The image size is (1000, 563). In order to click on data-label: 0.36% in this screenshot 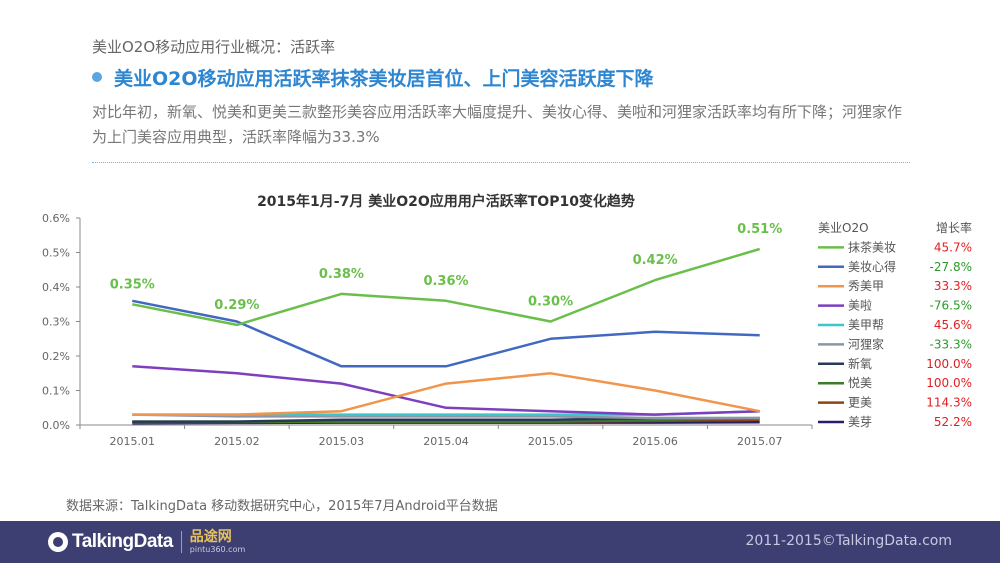, I will do `click(445, 281)`.